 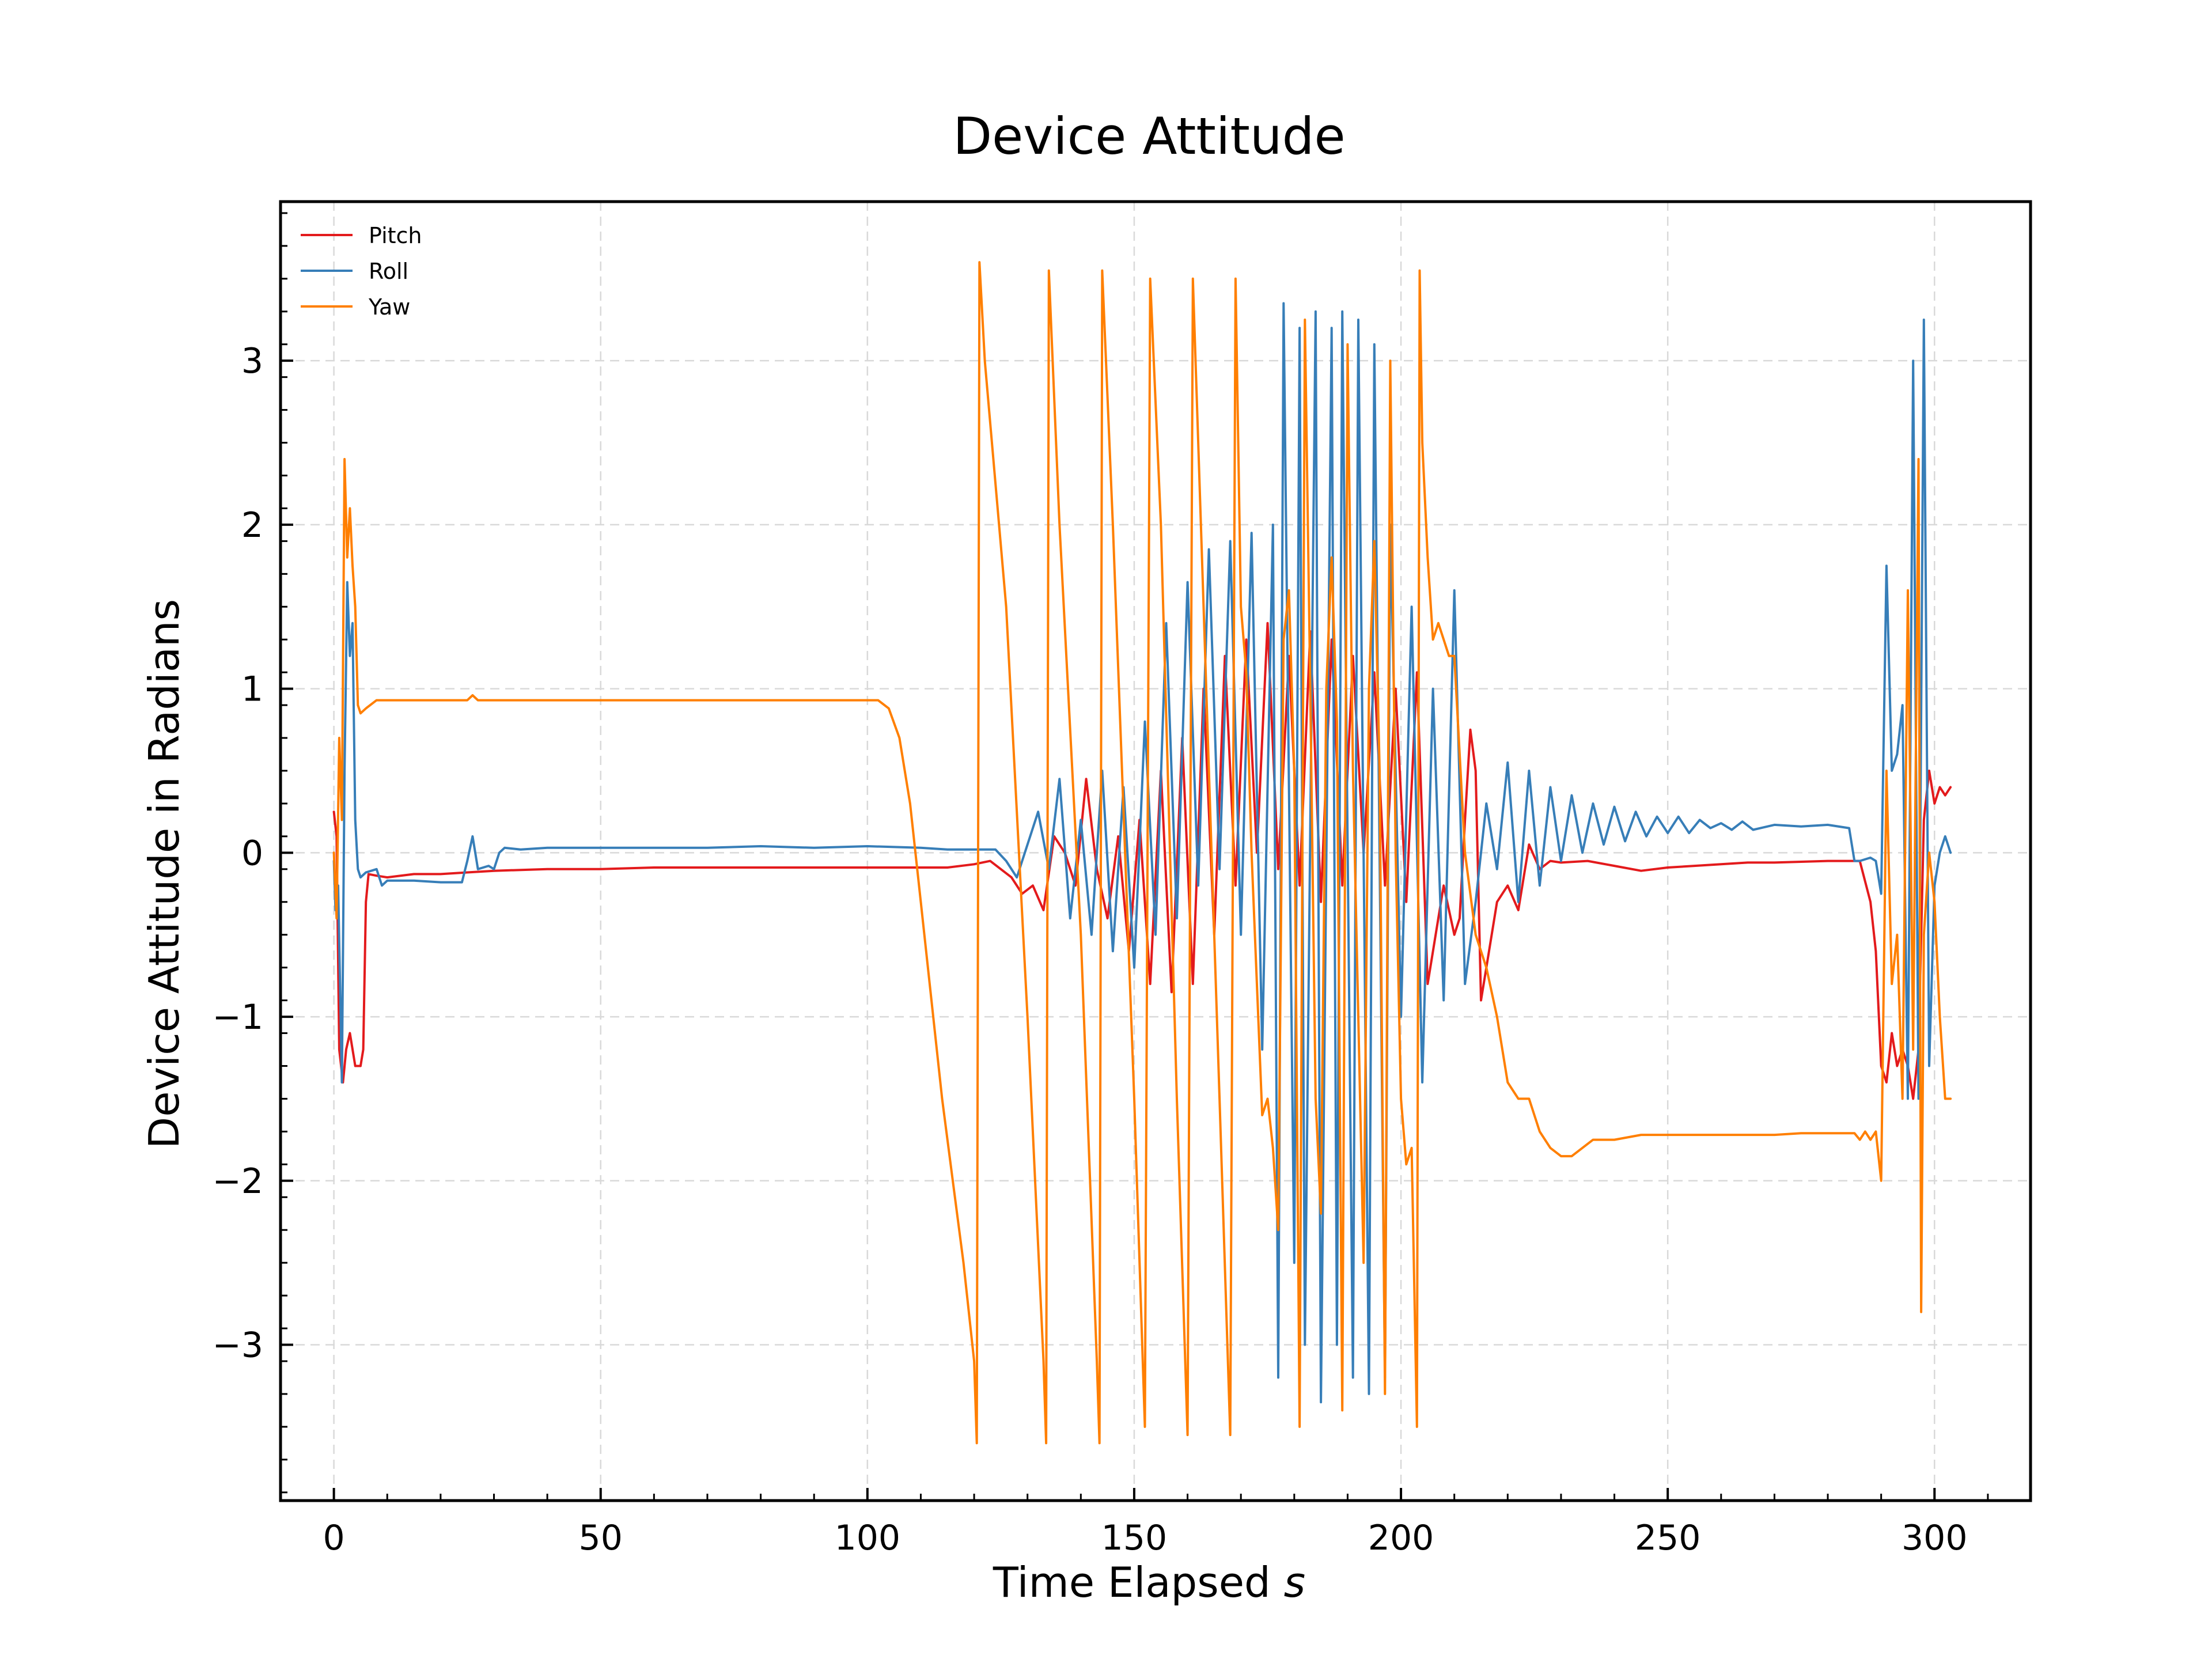 I want to click on y-tick-label: −1, so click(x=238, y=1017).